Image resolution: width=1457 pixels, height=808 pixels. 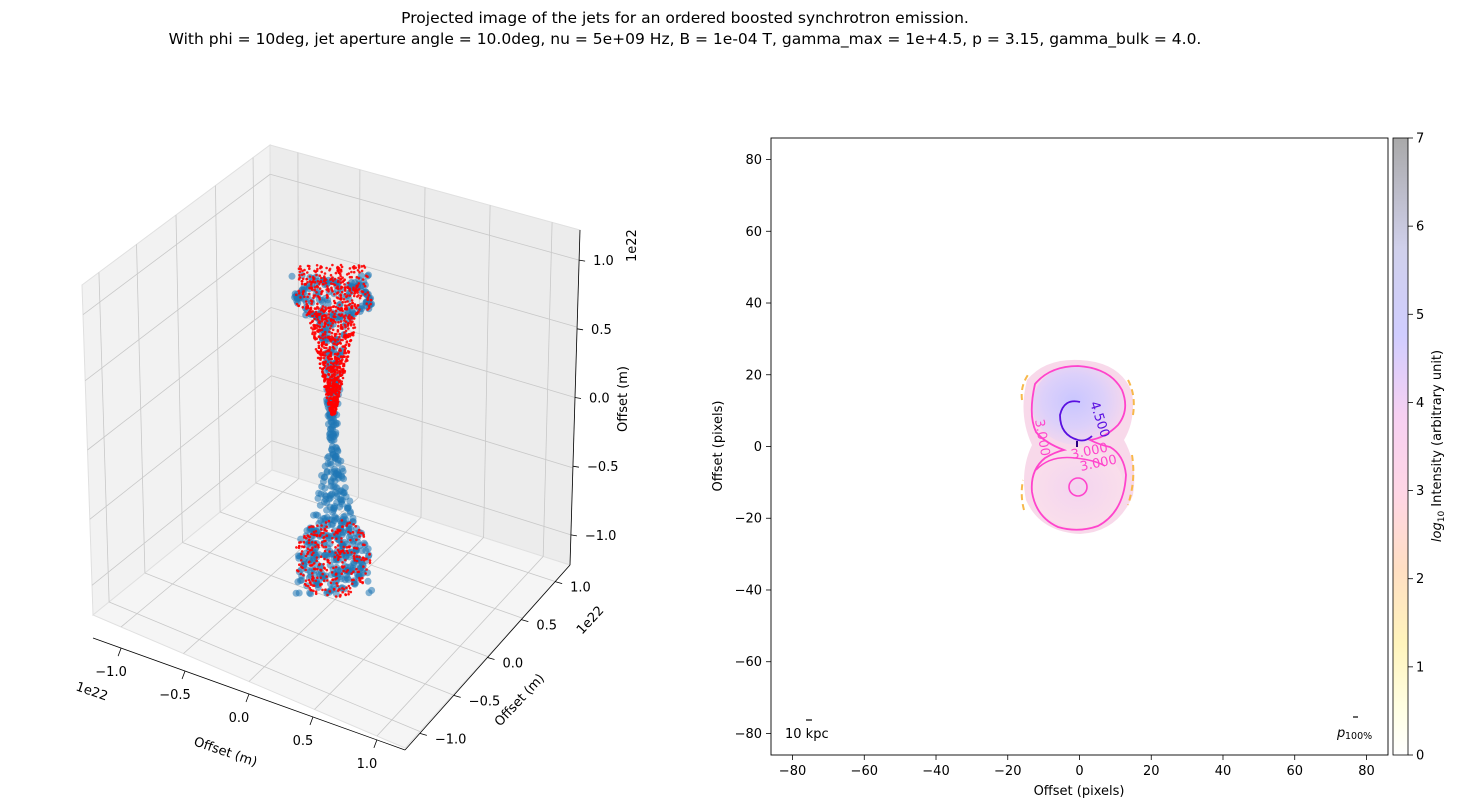 What do you see at coordinates (1041, 437) in the screenshot?
I see `contour-label-3000-a: 3.000` at bounding box center [1041, 437].